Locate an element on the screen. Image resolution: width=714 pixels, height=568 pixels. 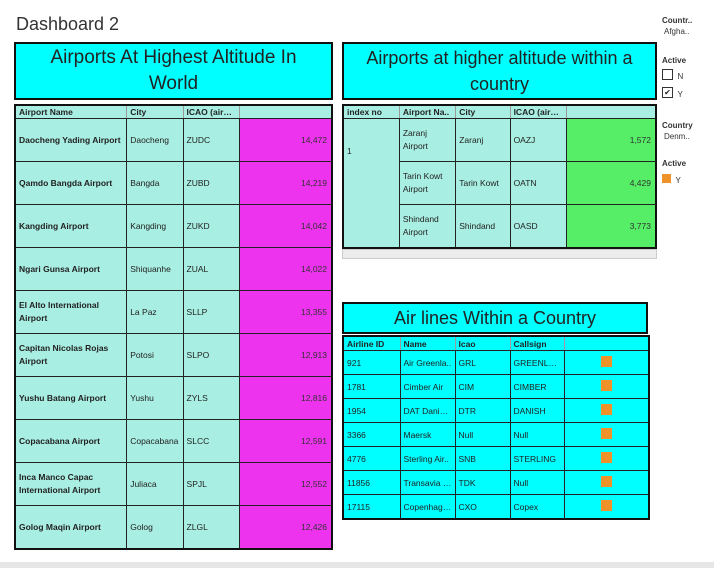
airline-name-cell: Sterling Air.. is located at coordinates (428, 458).